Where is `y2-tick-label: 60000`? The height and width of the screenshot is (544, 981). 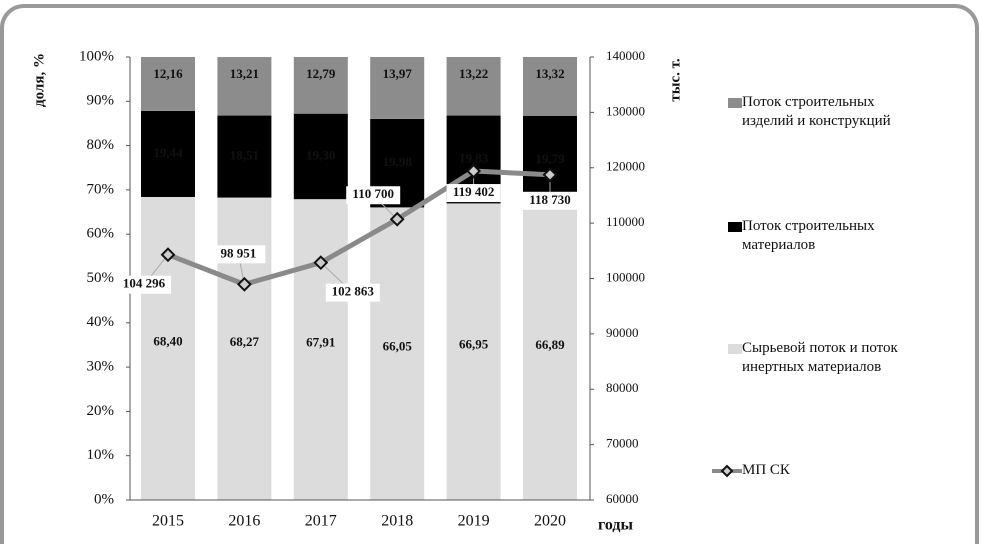
y2-tick-label: 60000 is located at coordinates (622, 498).